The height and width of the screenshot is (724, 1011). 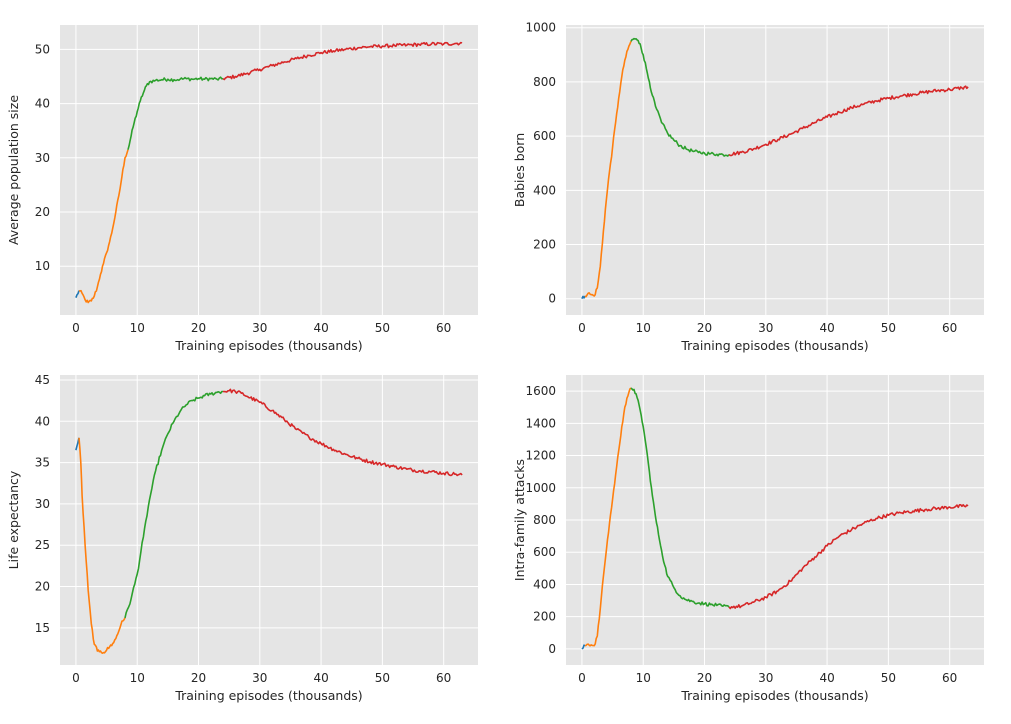 What do you see at coordinates (42, 628) in the screenshot?
I see `y-tick-label: 15` at bounding box center [42, 628].